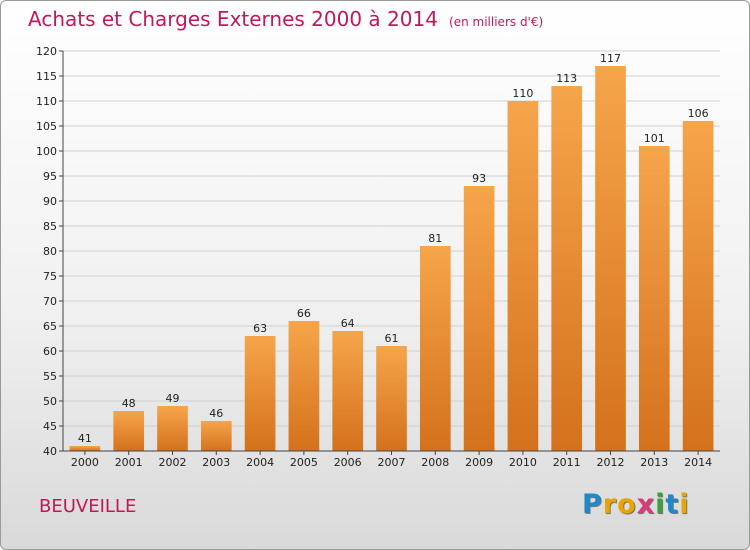  What do you see at coordinates (479, 178) in the screenshot?
I see `data-label: 93` at bounding box center [479, 178].